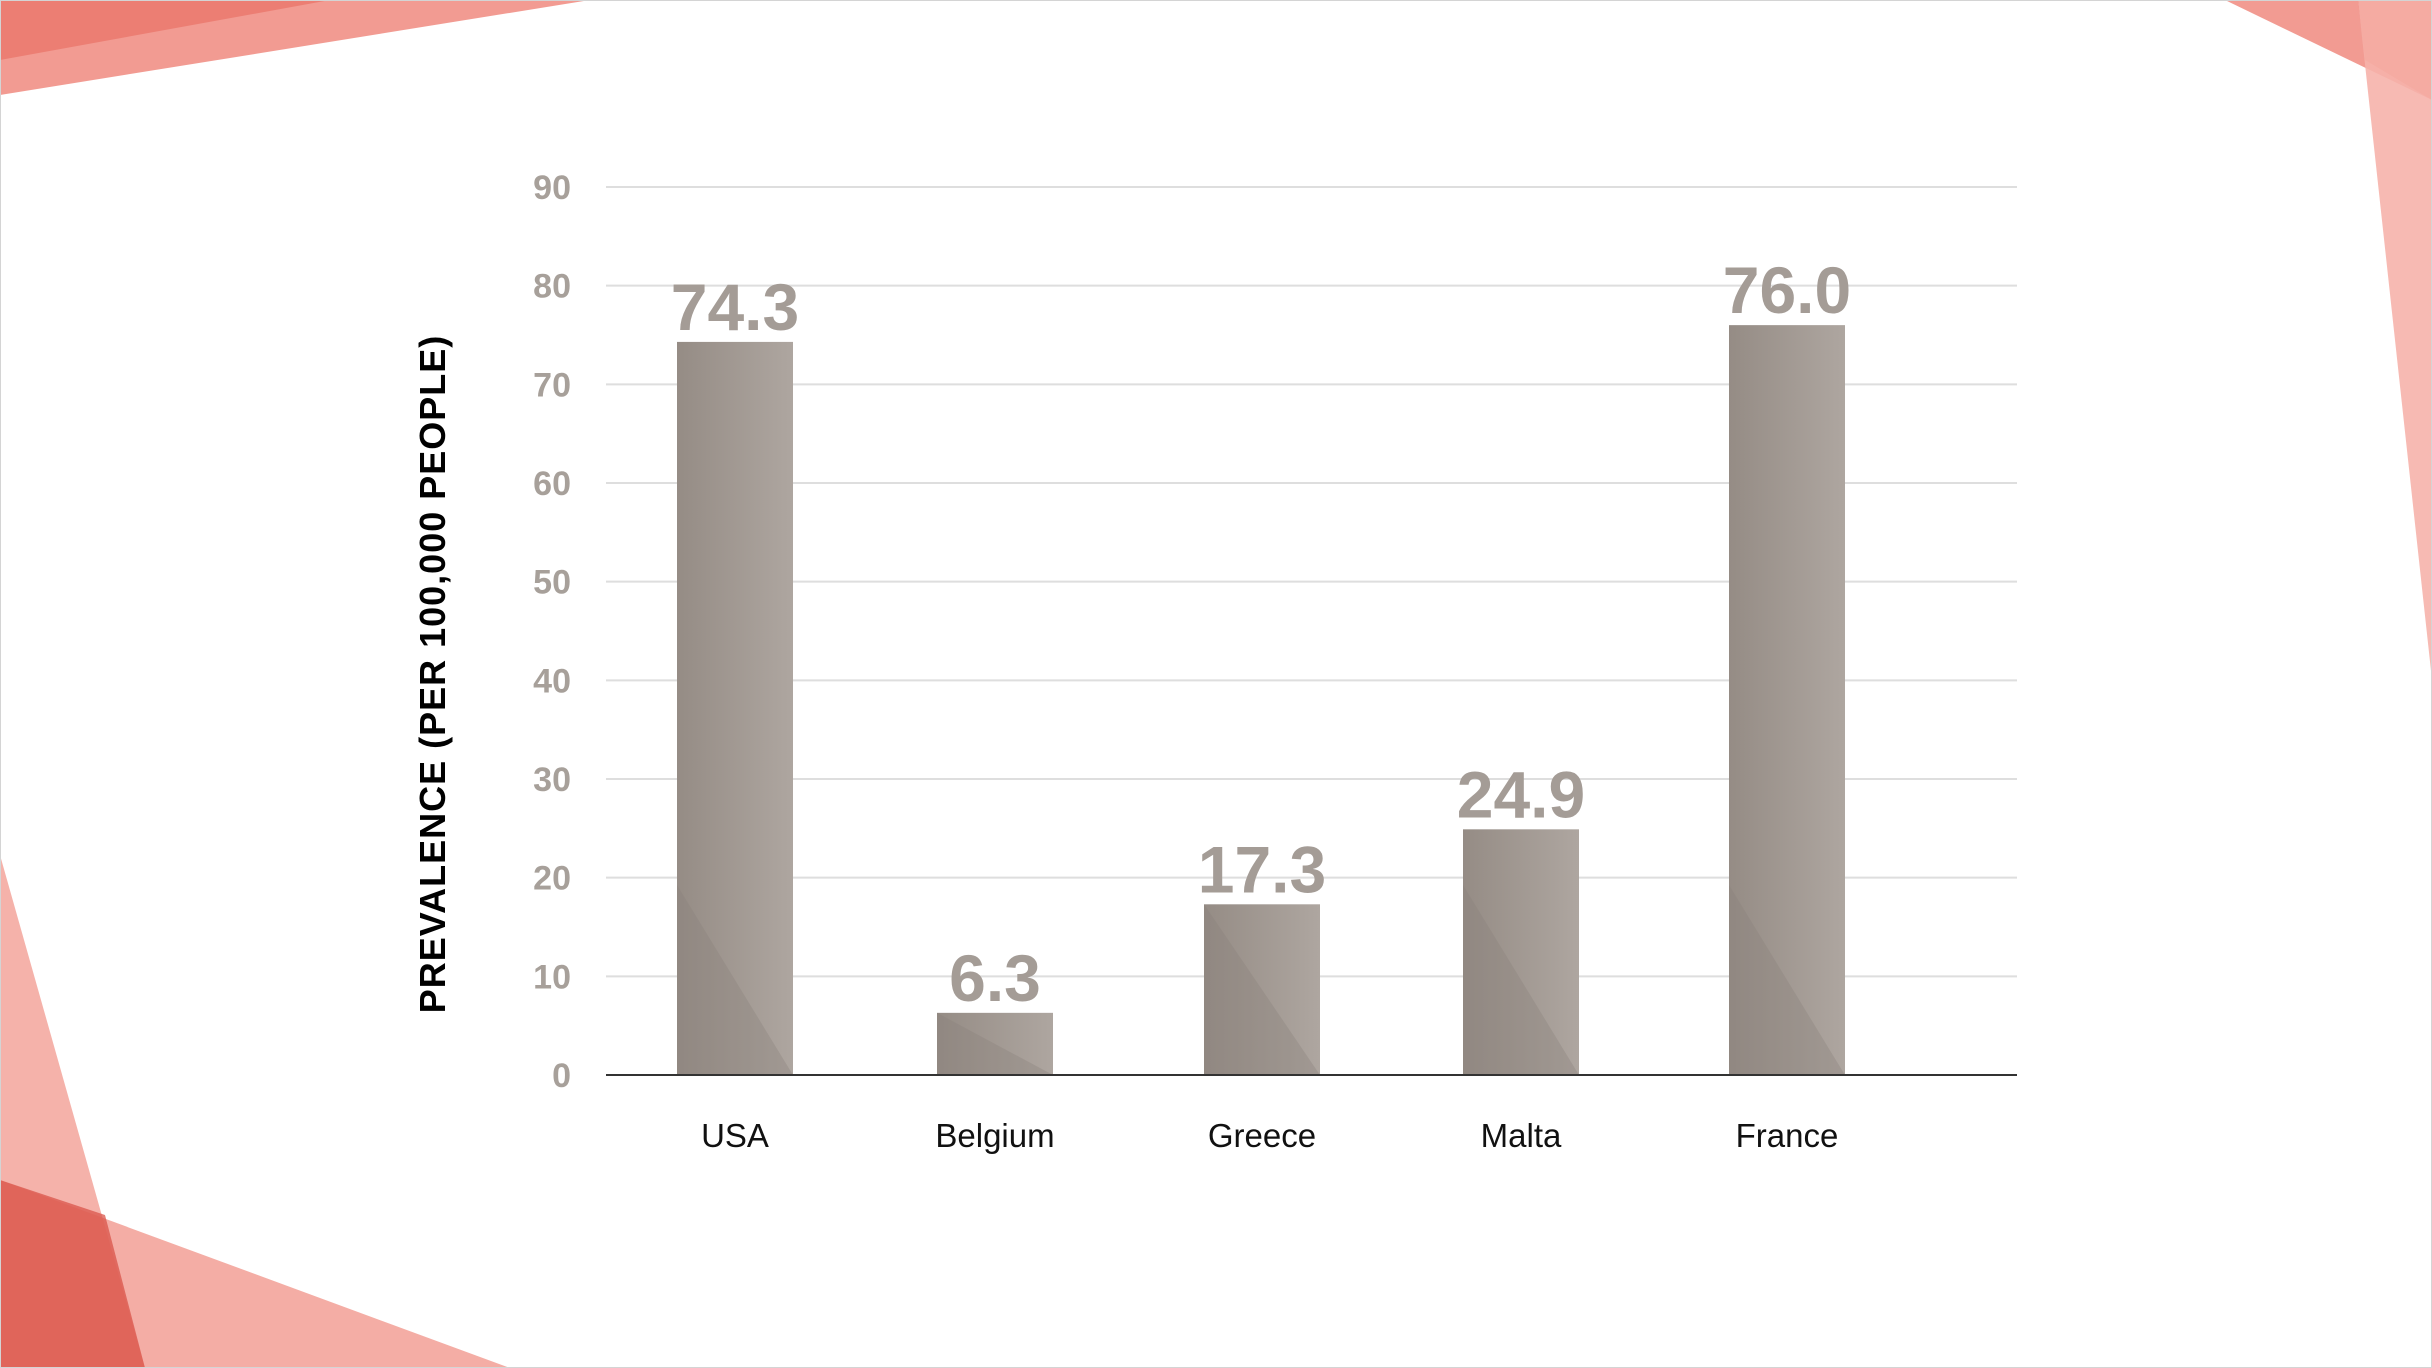 The image size is (2432, 1368). What do you see at coordinates (735, 980) in the screenshot?
I see `bar-facet-usa` at bounding box center [735, 980].